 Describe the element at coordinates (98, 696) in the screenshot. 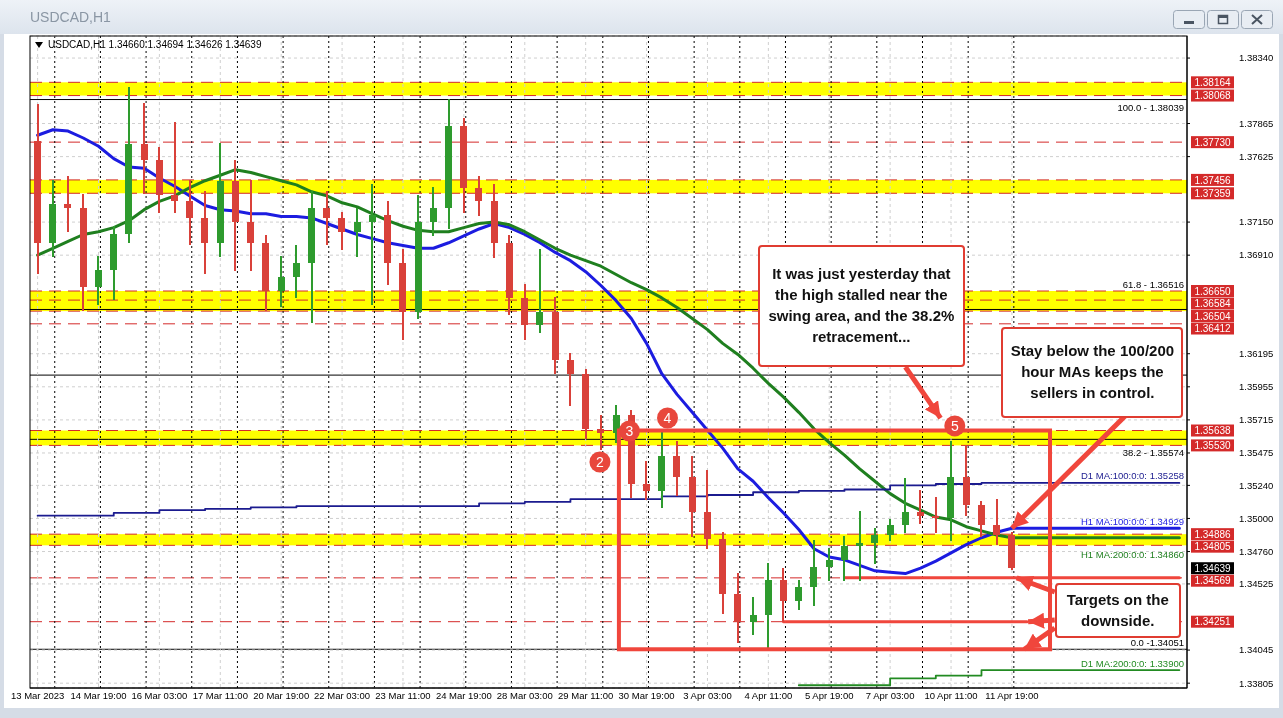

I see `x-tick-label: 14 Mar 19:00` at that location.